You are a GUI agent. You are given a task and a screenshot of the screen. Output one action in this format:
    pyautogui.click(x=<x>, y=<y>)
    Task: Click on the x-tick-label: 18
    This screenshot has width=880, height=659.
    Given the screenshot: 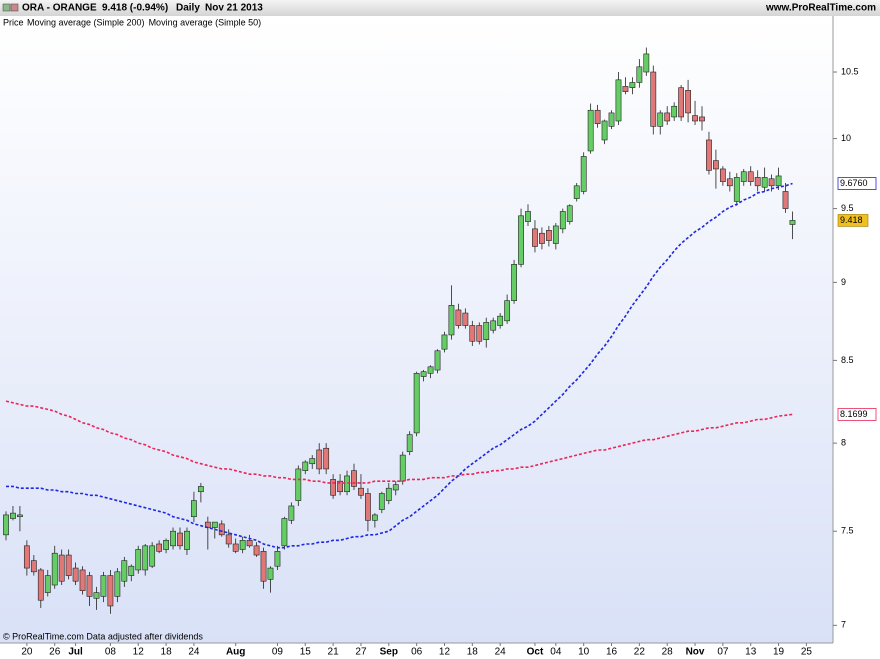 What is the action you would take?
    pyautogui.click(x=473, y=652)
    